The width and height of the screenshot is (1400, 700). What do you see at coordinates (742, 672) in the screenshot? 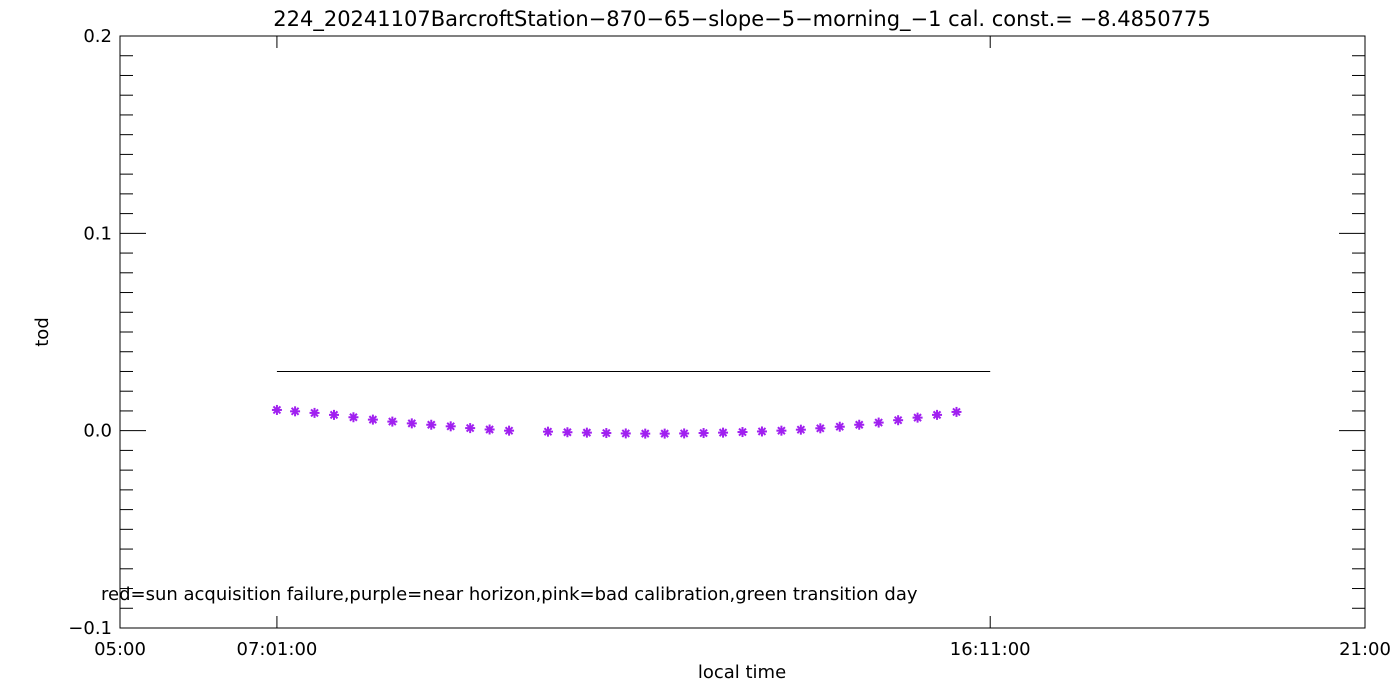
I see `x-axis-label: local time` at bounding box center [742, 672].